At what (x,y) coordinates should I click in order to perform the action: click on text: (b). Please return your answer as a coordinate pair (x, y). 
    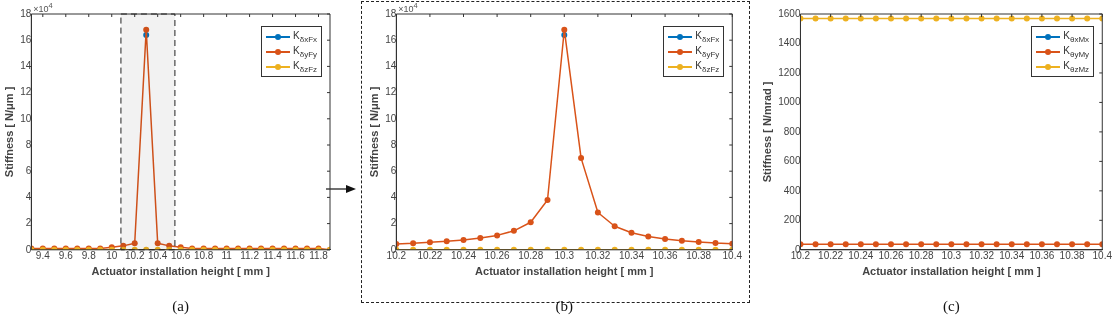
    Looking at the image, I should click on (564, 306).